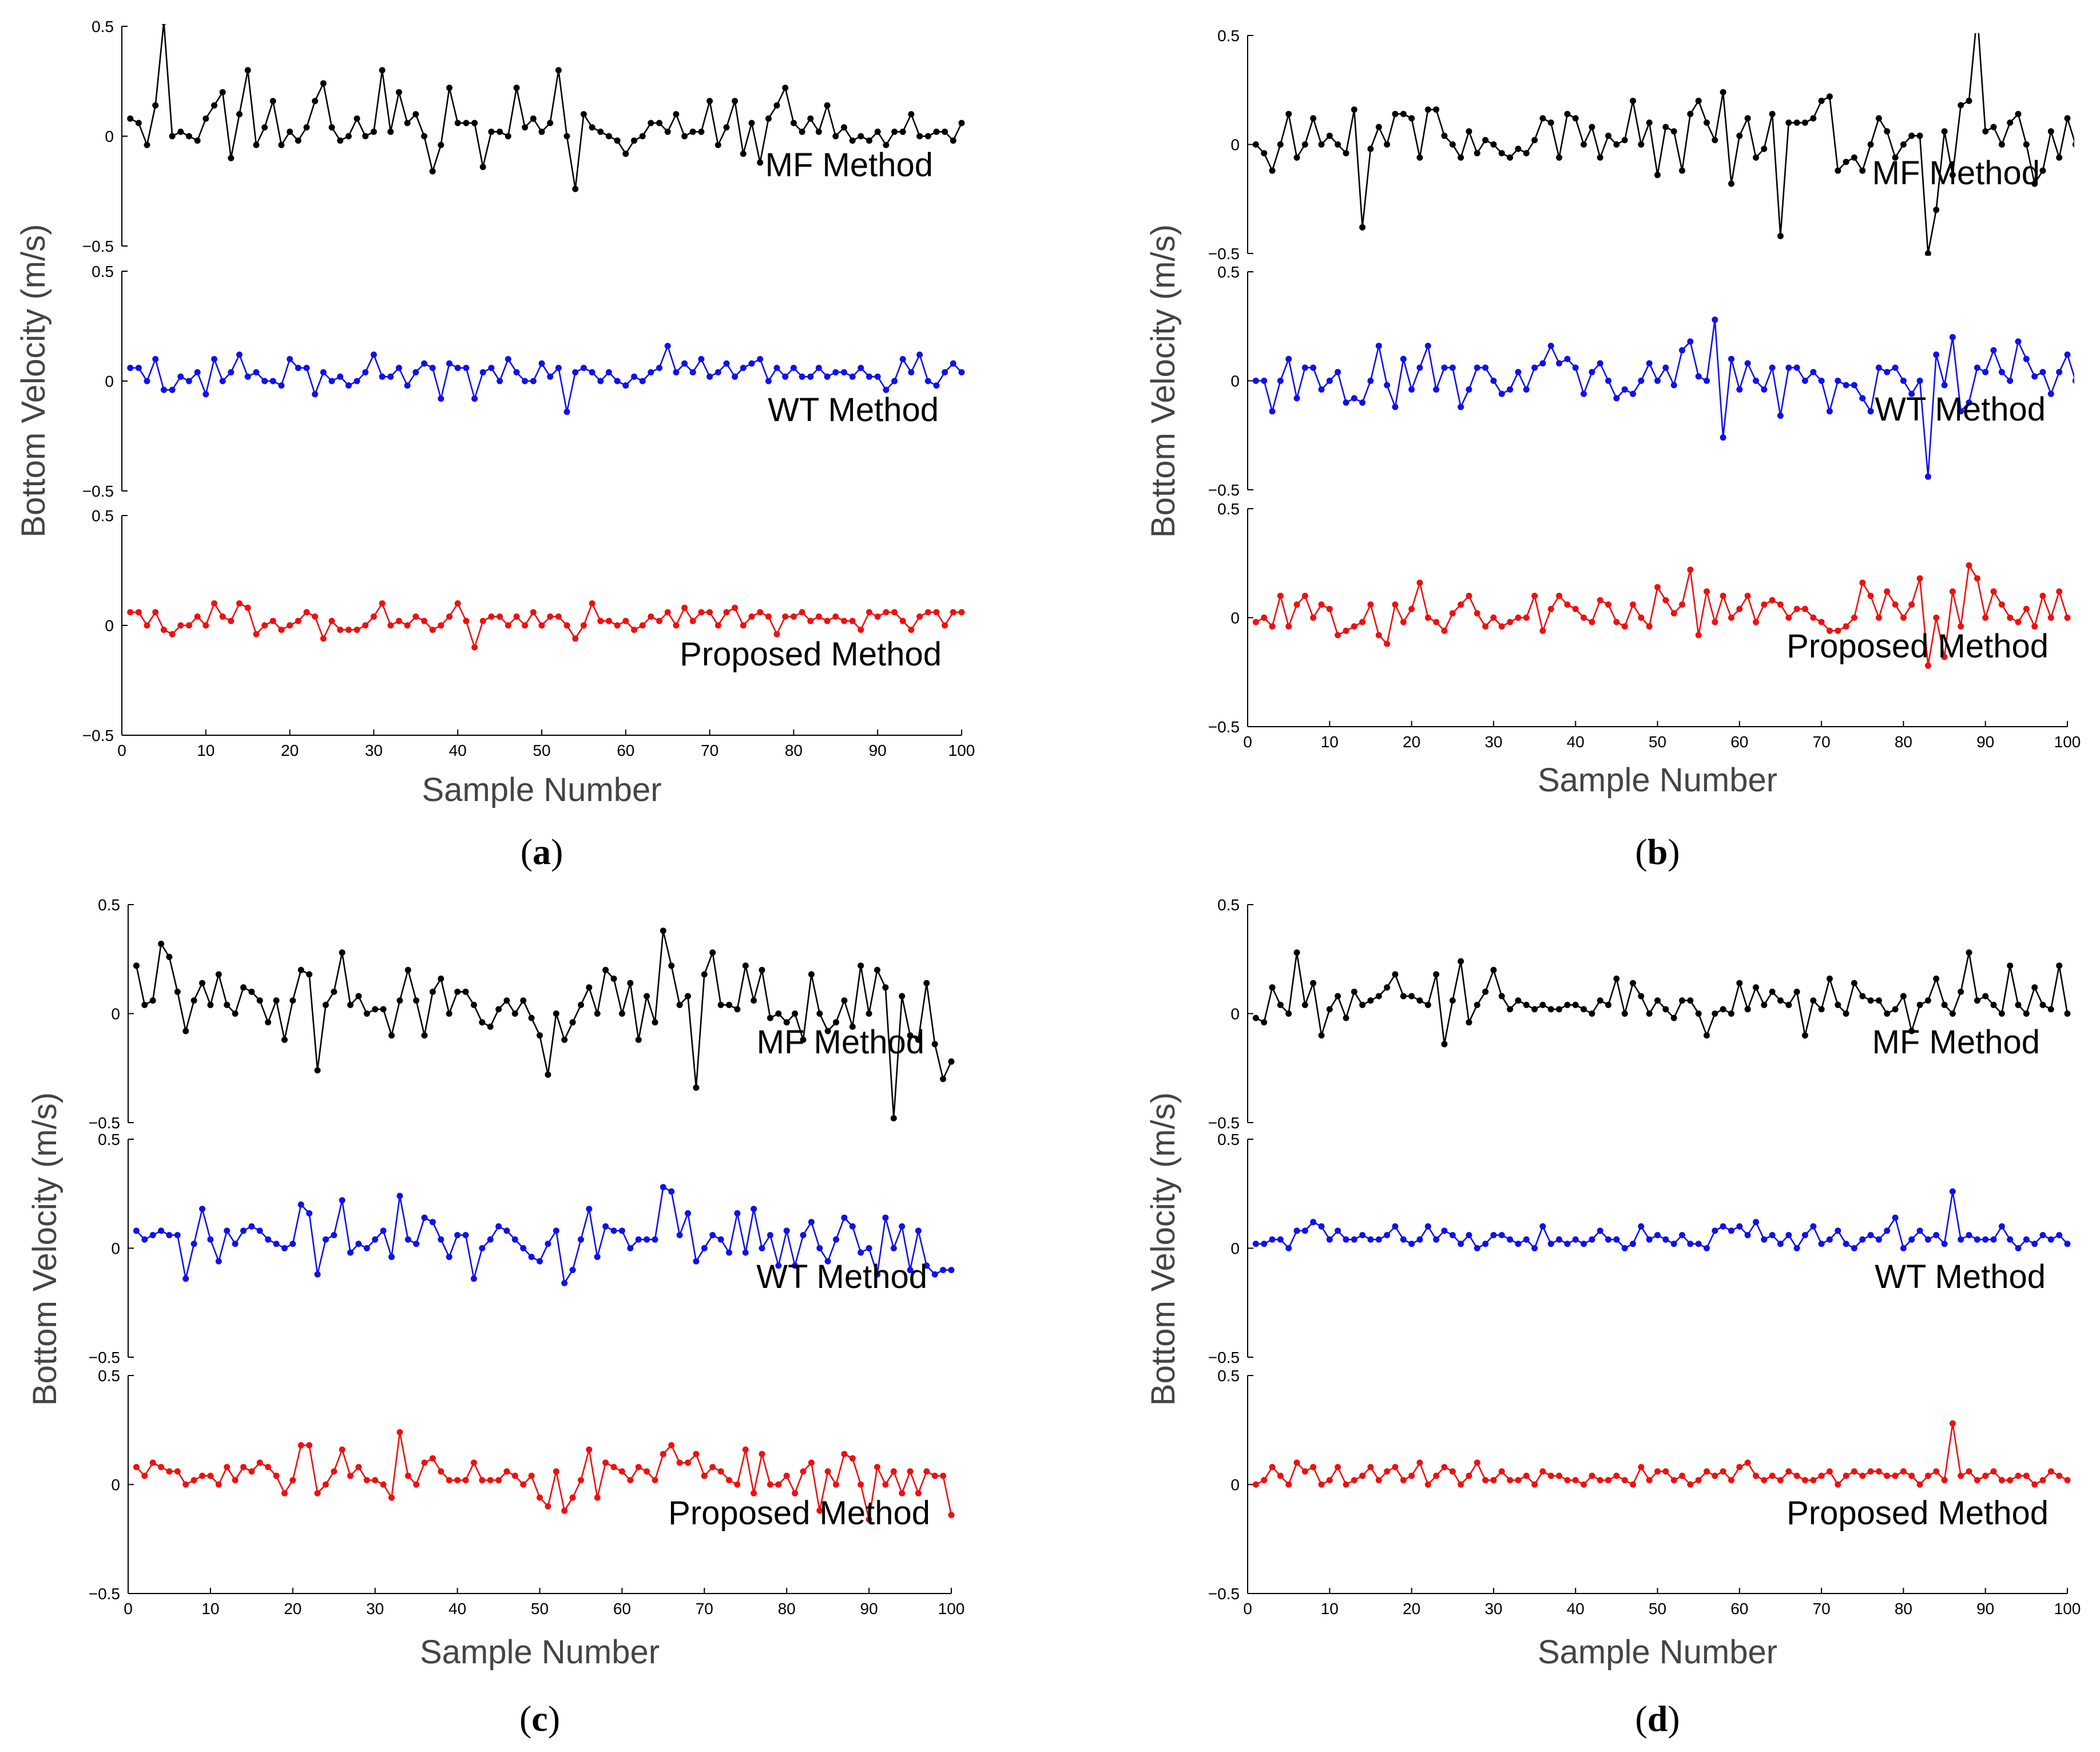  Describe the element at coordinates (704, 1609) in the screenshot. I see `x-tick-label: 70` at that location.